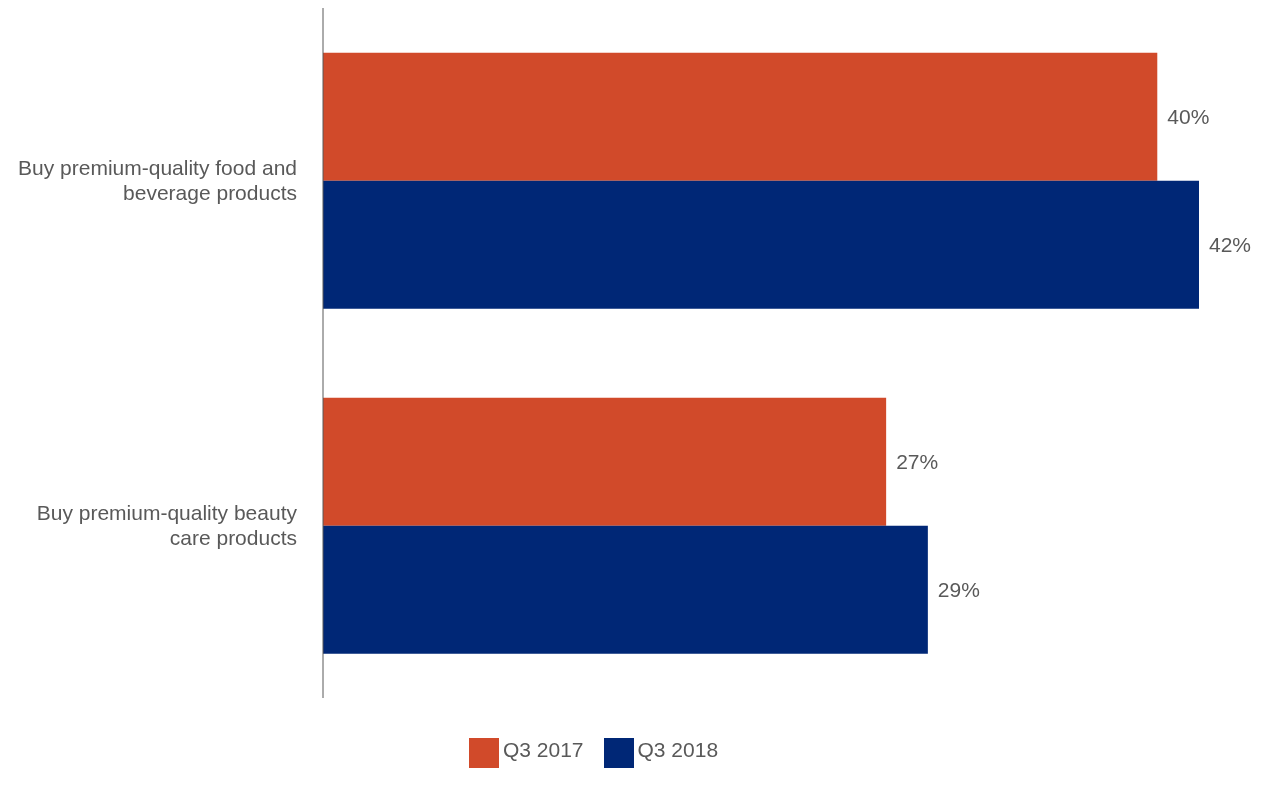  I want to click on y-tick-label: Buy premium-quality food and beverage products, so click(157, 180).